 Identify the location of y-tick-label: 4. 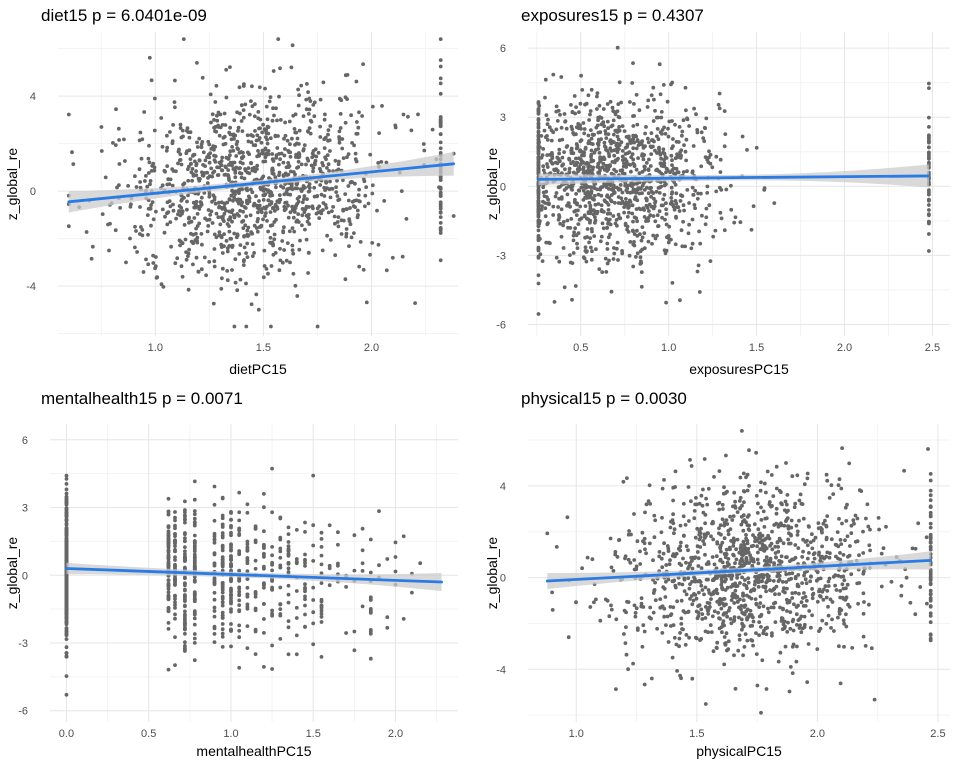
(503, 487).